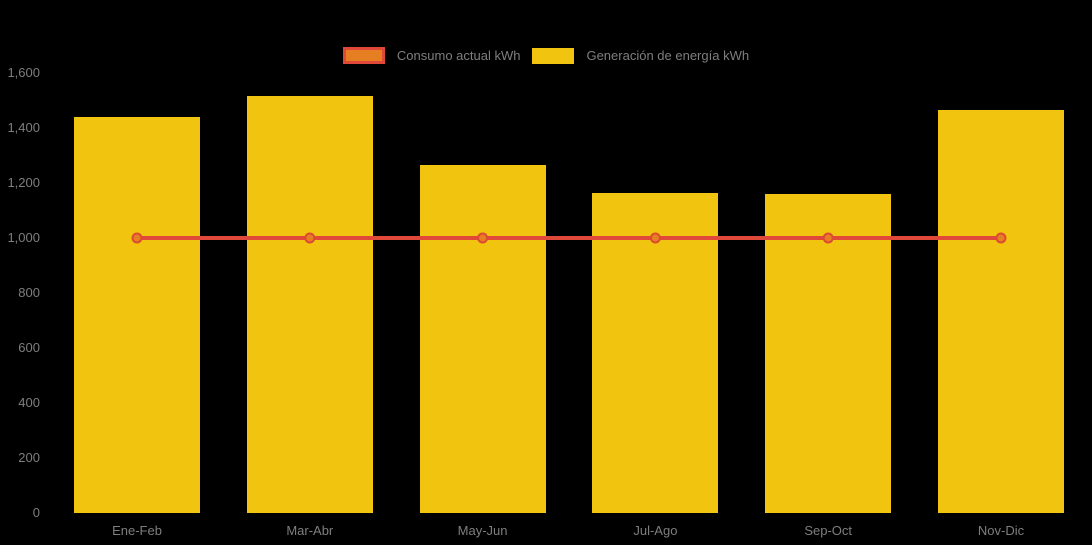 This screenshot has height=545, width=1092. I want to click on x-axis-label-may-jun: May-Jun, so click(482, 530).